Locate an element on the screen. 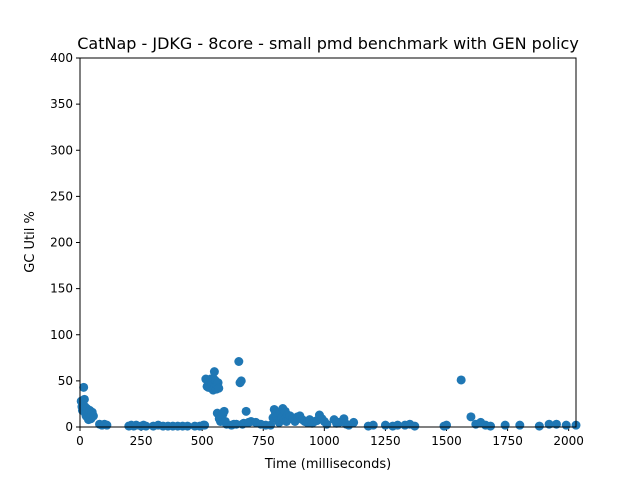  x-tick-label: 500 is located at coordinates (202, 441).